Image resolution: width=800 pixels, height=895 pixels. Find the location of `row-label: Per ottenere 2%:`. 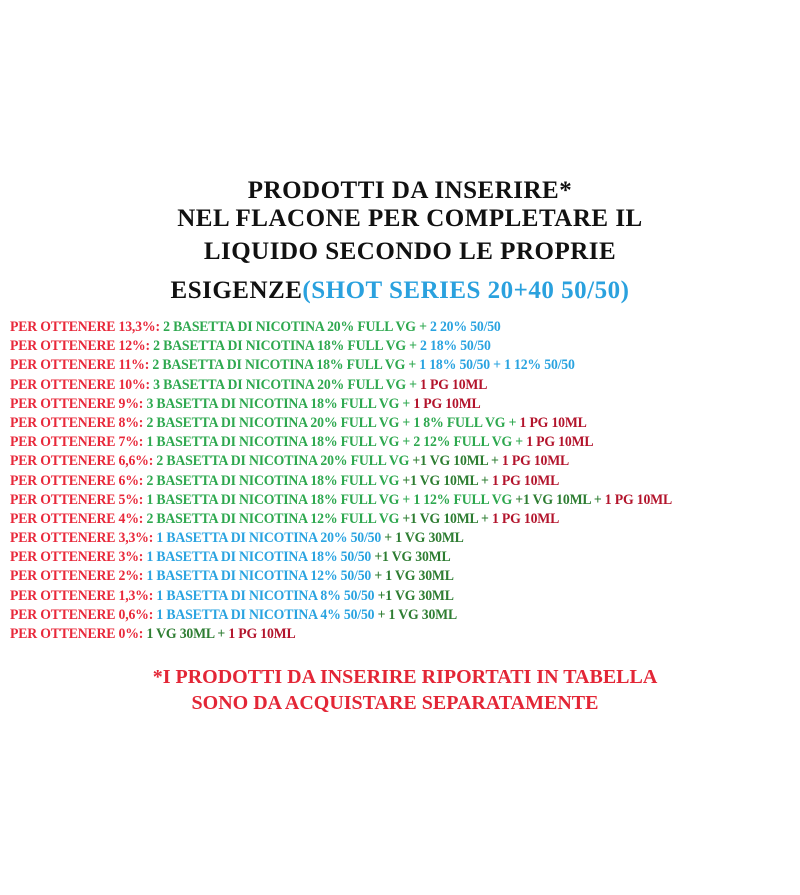

row-label: Per ottenere 2%: is located at coordinates (78, 576).